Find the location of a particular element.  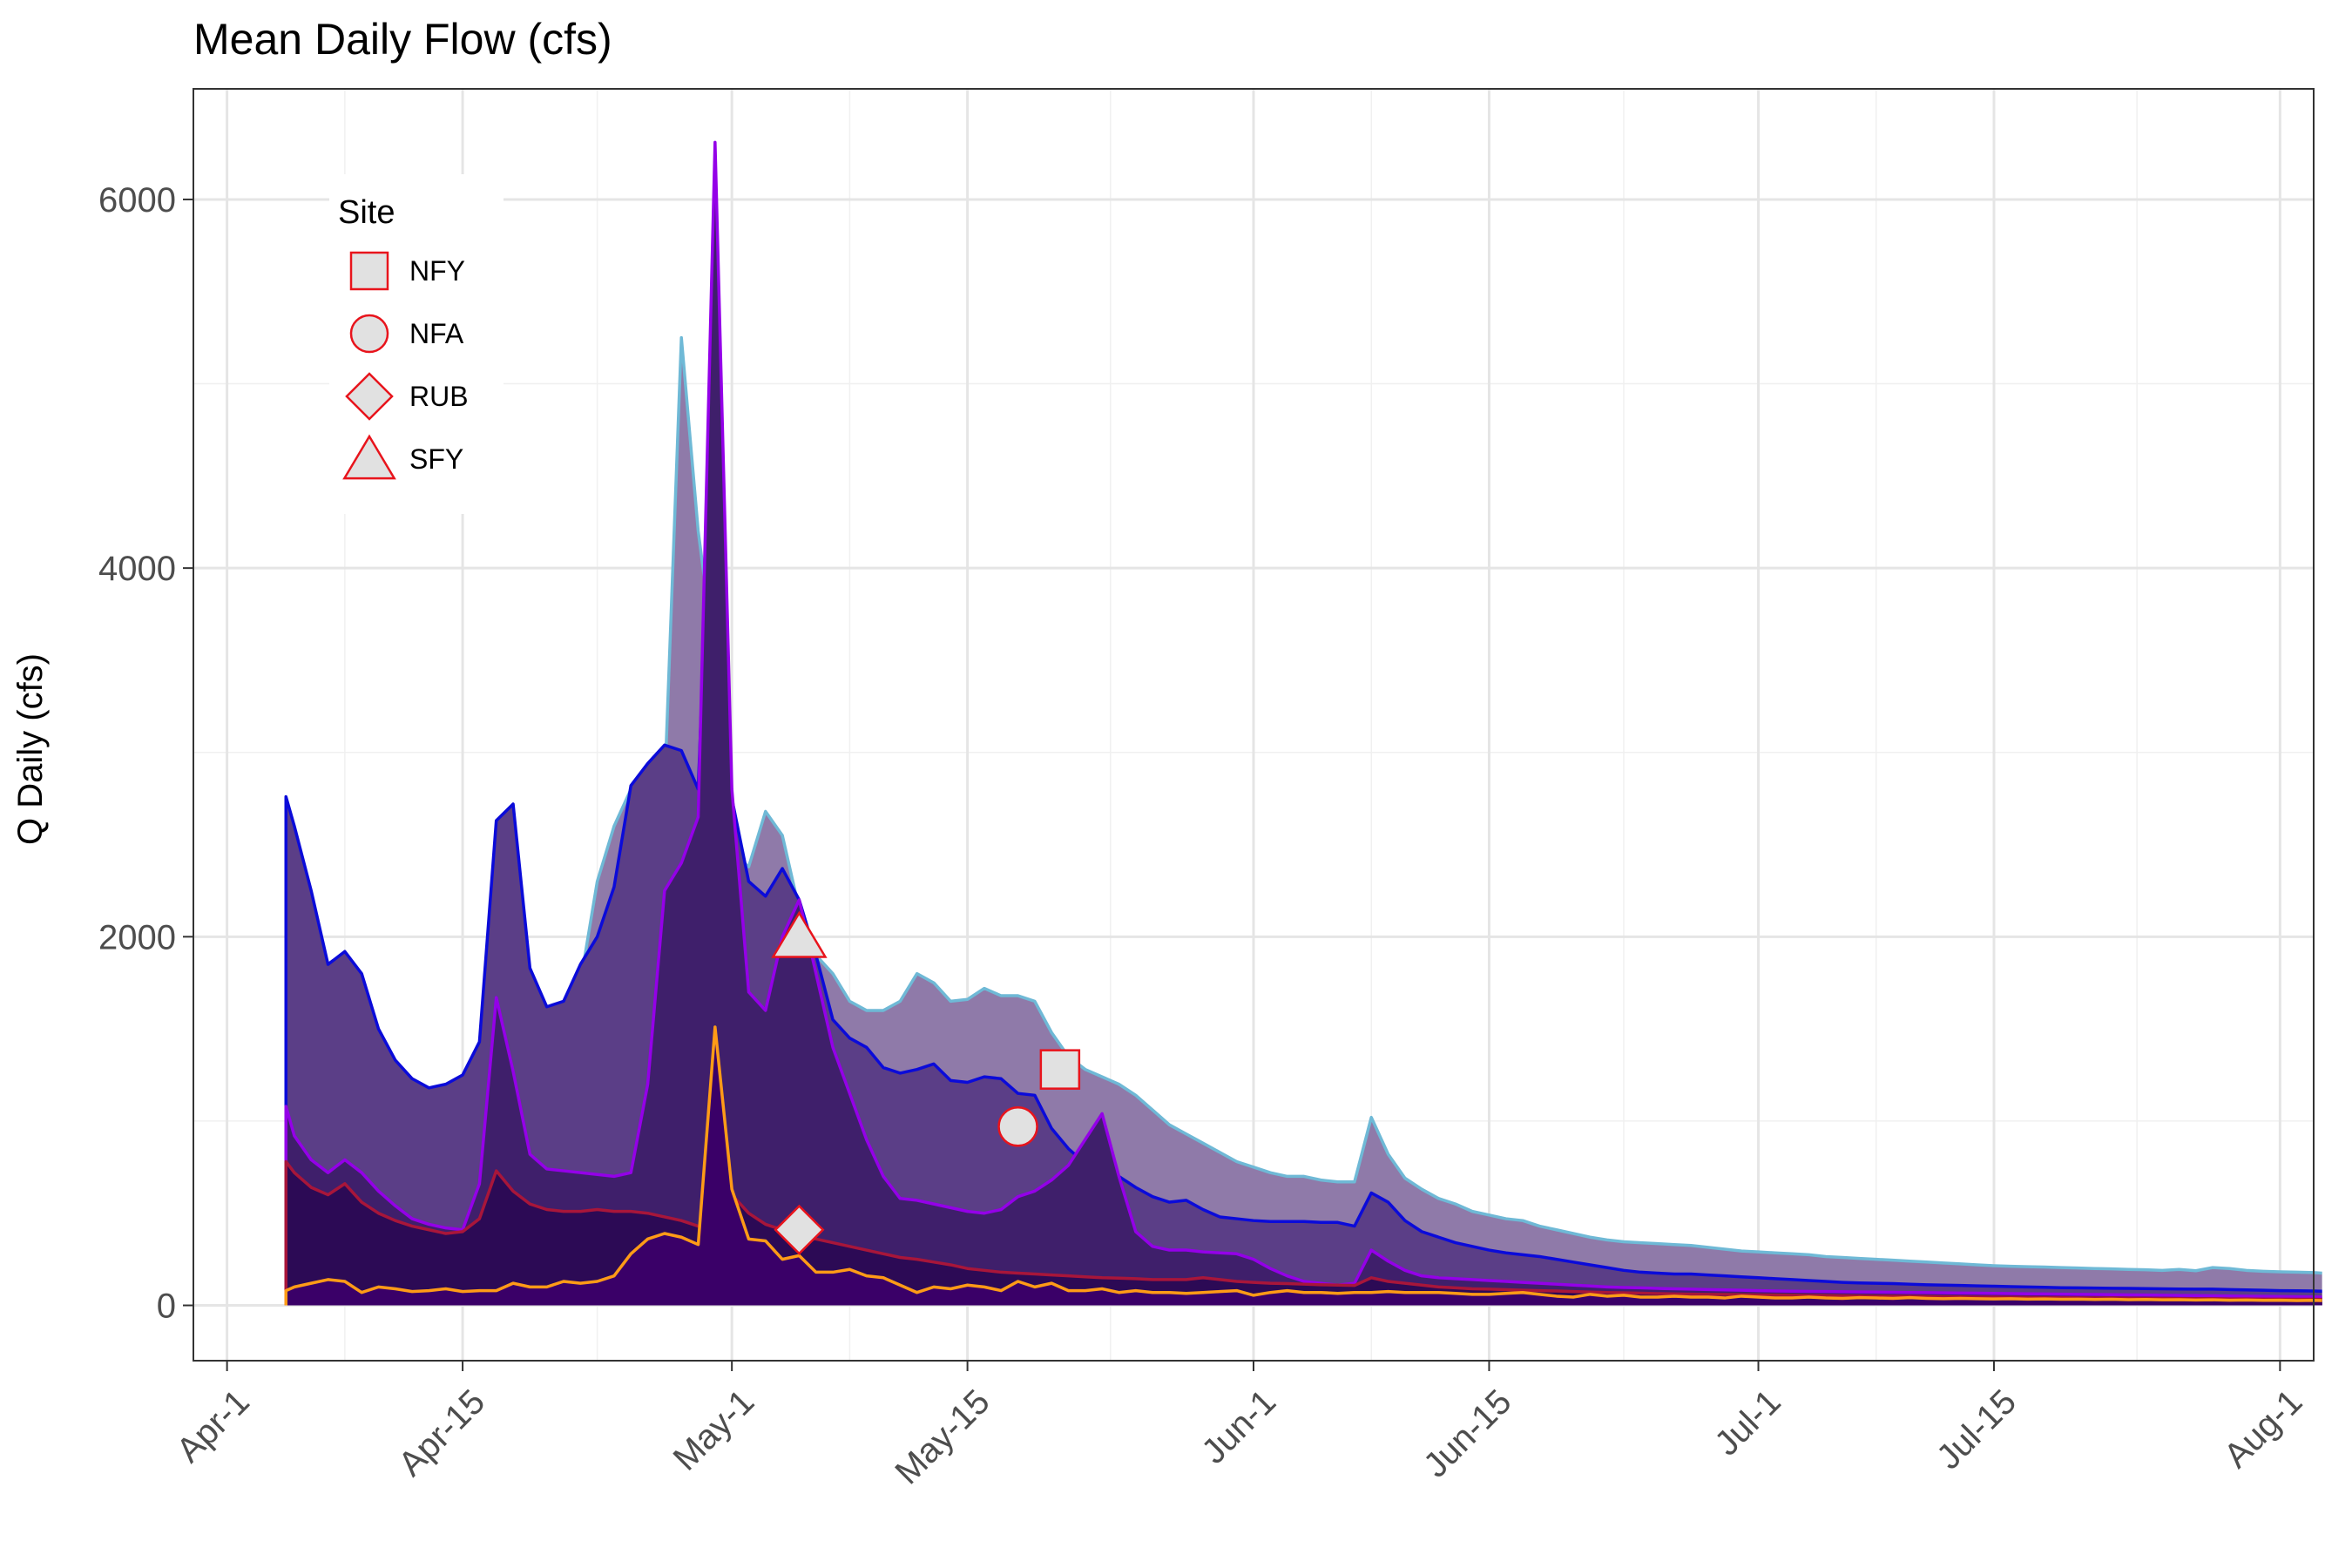

x-tick-label: Jul-1 is located at coordinates (1747, 1422).